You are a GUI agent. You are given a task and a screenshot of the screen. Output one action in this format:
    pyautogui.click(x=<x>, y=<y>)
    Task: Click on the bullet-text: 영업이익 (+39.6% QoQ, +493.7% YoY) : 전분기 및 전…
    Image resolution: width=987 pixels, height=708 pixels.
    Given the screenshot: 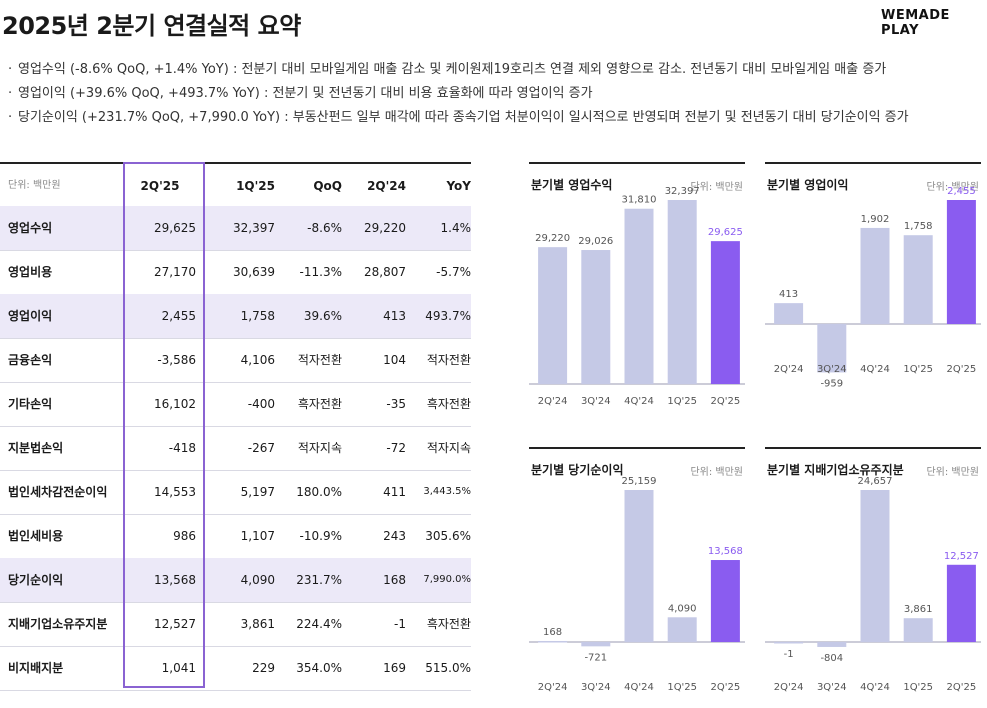 What is the action you would take?
    pyautogui.click(x=305, y=93)
    